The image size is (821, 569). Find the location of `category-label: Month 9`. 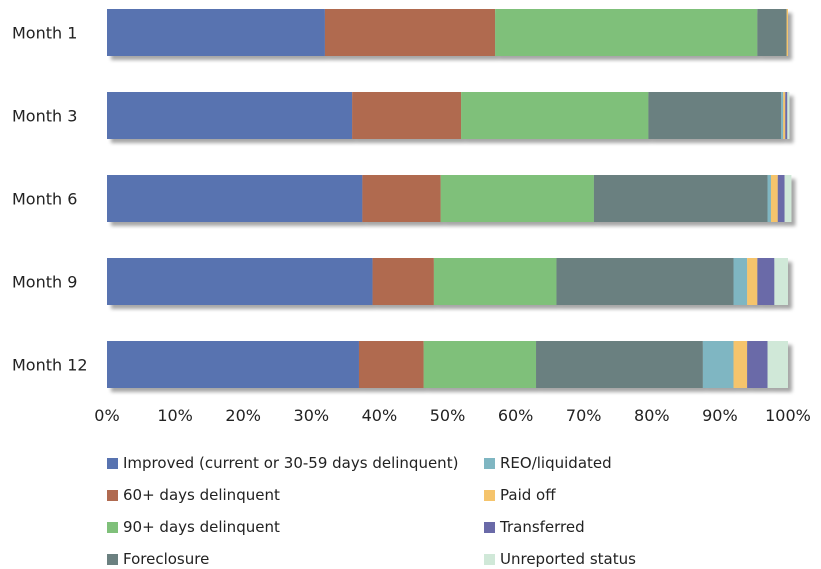

category-label: Month 9 is located at coordinates (44, 282).